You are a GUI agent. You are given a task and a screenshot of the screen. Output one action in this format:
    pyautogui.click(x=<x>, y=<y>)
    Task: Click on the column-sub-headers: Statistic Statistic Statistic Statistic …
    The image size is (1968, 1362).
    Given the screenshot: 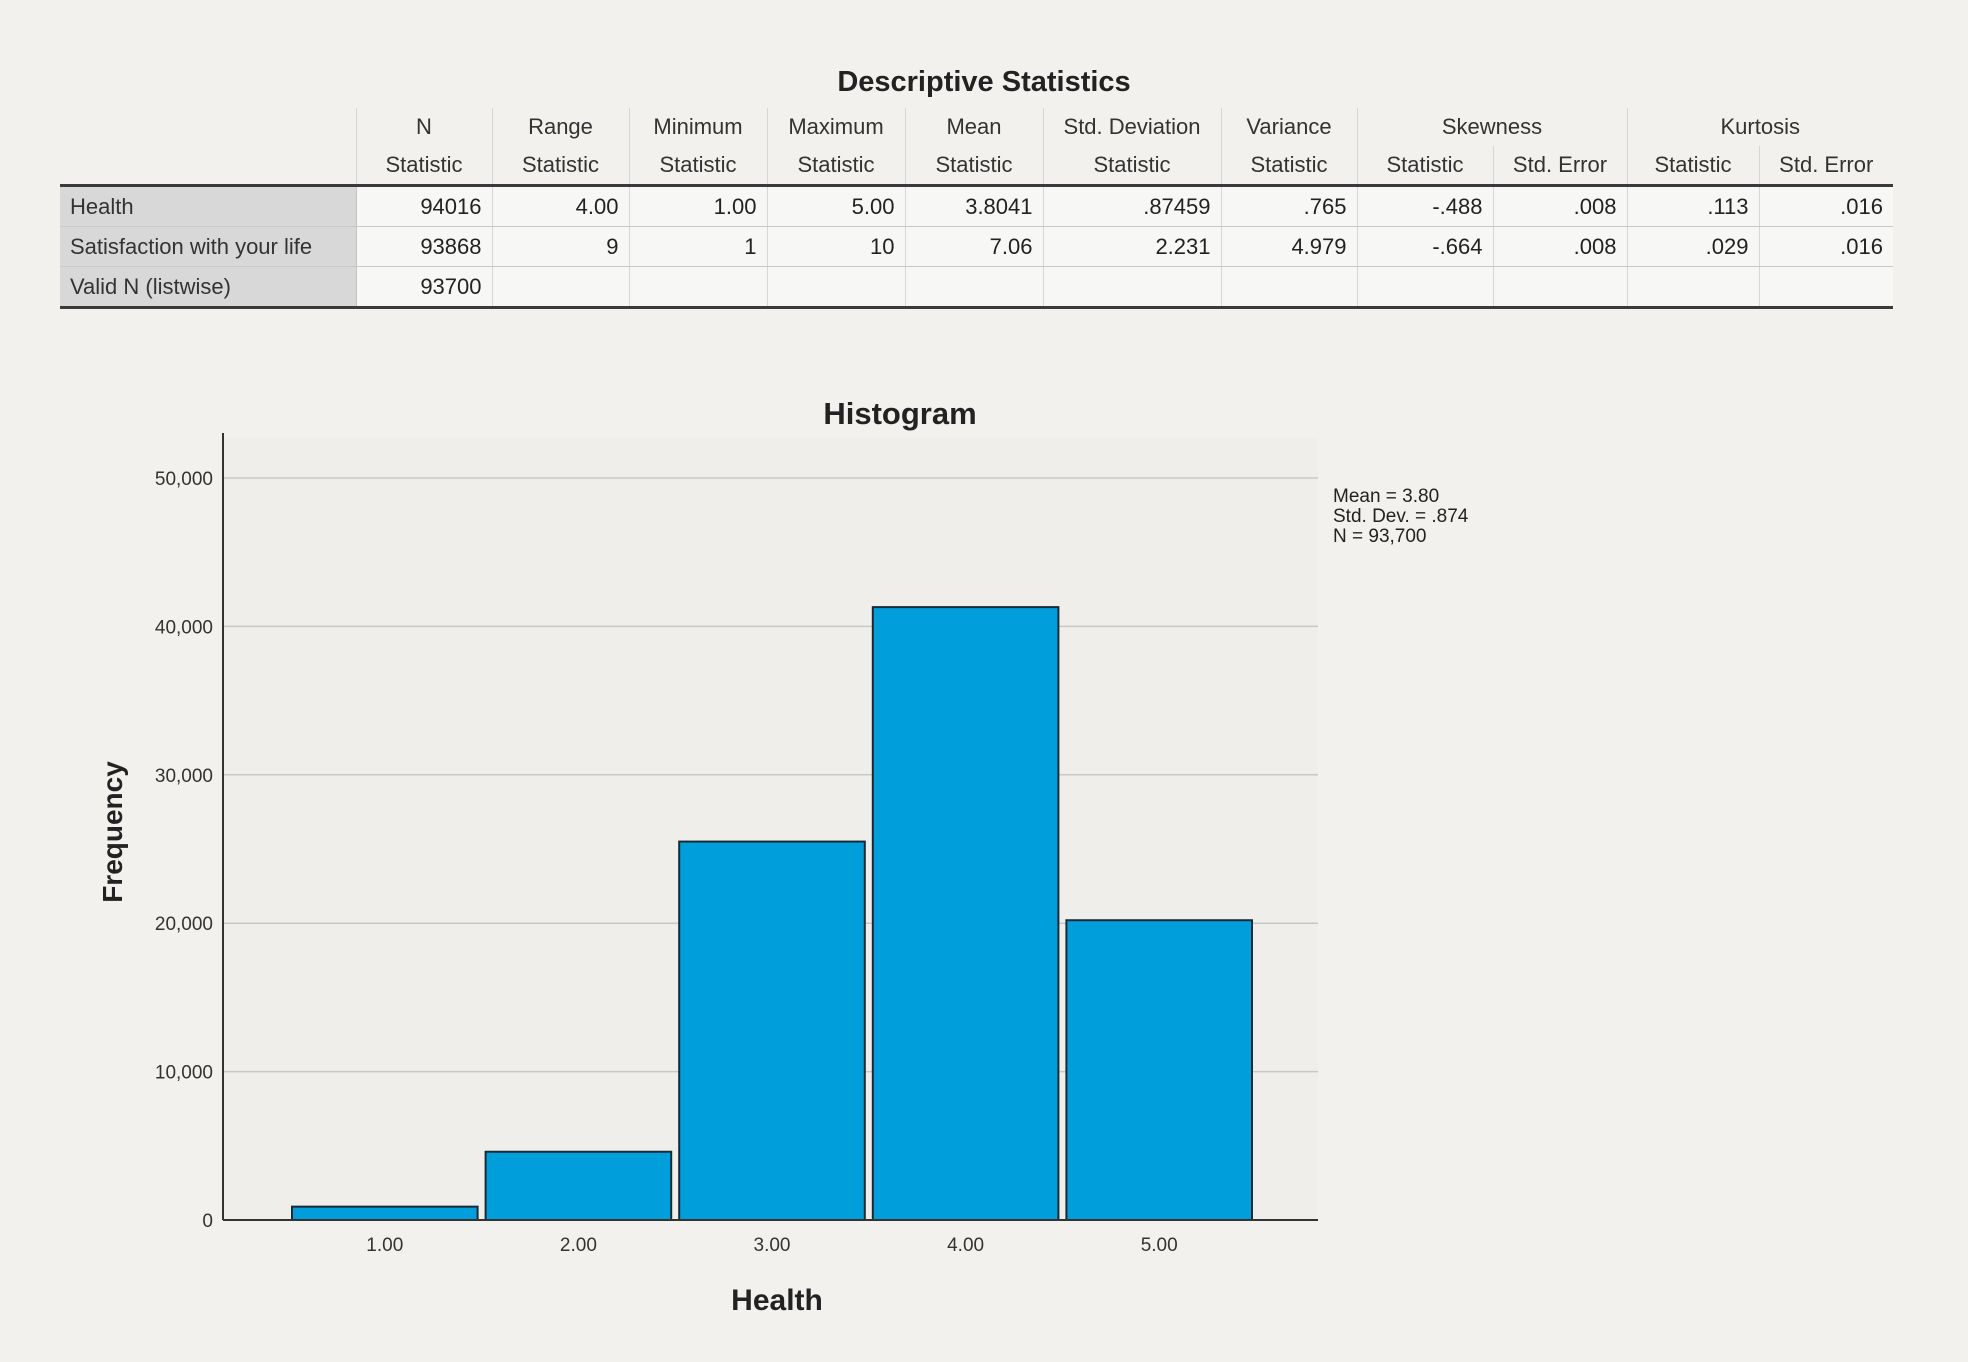 What is the action you would take?
    pyautogui.click(x=976, y=166)
    